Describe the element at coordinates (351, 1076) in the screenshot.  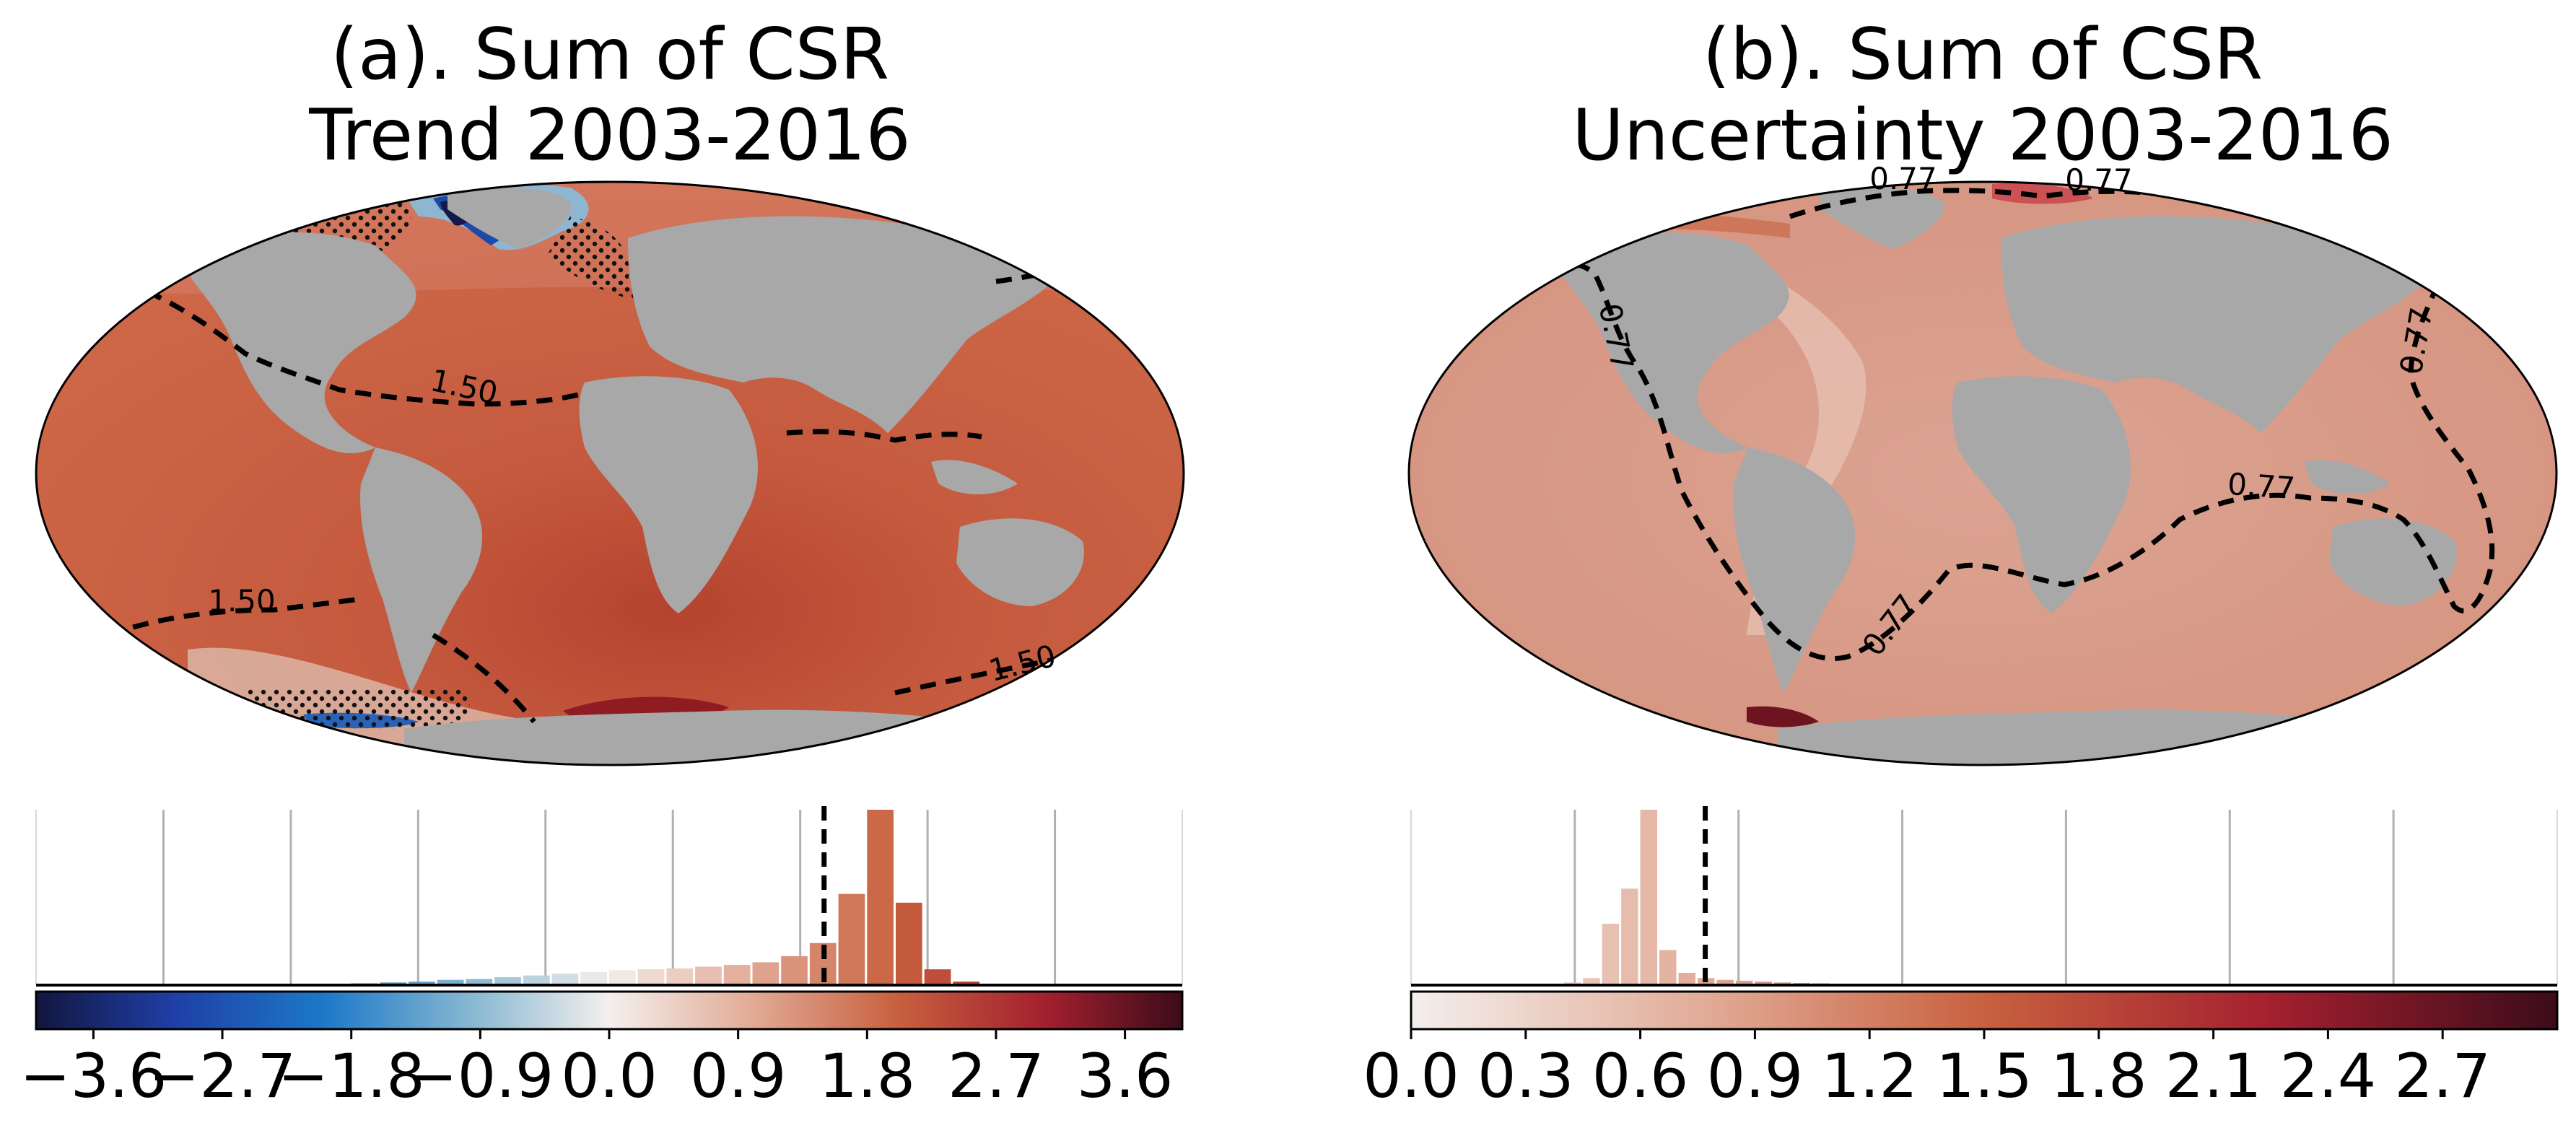
I see `colorbar-tick-label: −1.8` at that location.